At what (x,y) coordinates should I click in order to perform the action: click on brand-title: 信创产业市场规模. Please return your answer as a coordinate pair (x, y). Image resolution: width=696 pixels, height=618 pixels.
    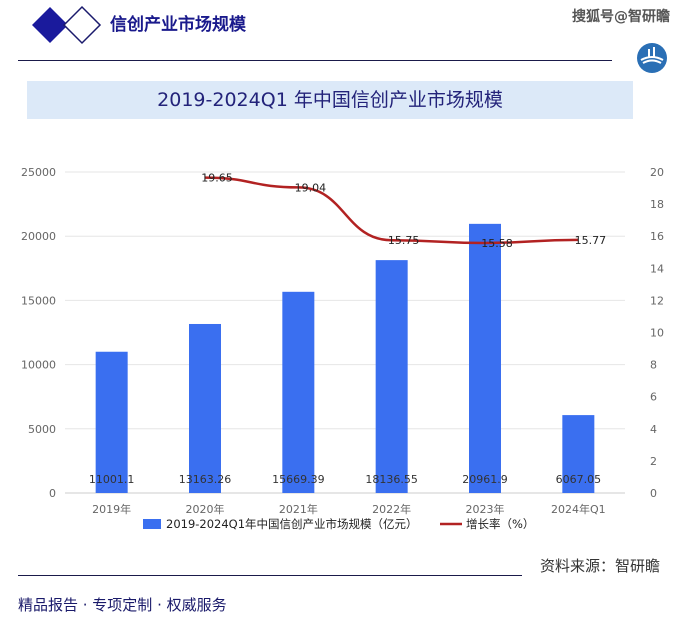
    Looking at the image, I should click on (178, 25).